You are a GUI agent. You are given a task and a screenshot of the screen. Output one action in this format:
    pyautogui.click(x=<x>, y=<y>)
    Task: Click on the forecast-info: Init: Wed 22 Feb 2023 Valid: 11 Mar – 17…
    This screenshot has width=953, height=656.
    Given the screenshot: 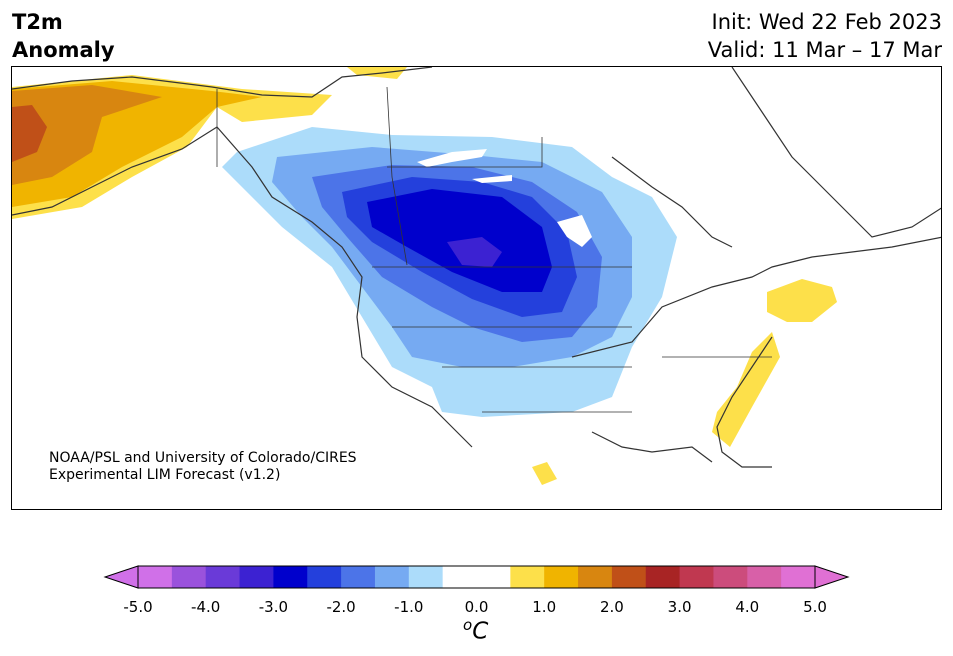 What is the action you would take?
    pyautogui.click(x=825, y=36)
    